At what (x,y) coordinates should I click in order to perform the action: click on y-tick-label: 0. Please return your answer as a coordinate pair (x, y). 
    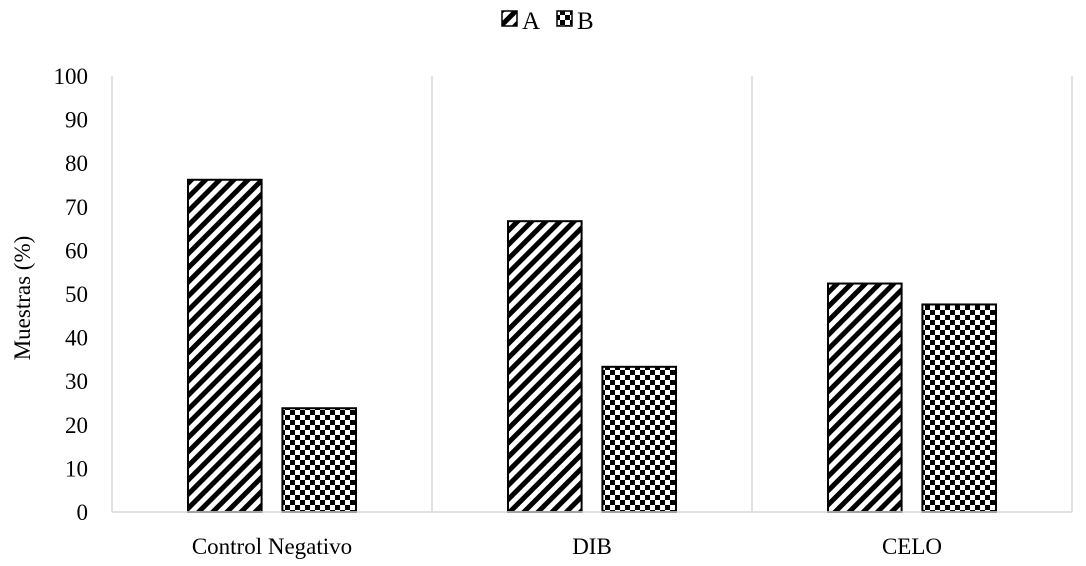
    Looking at the image, I should click on (83, 512).